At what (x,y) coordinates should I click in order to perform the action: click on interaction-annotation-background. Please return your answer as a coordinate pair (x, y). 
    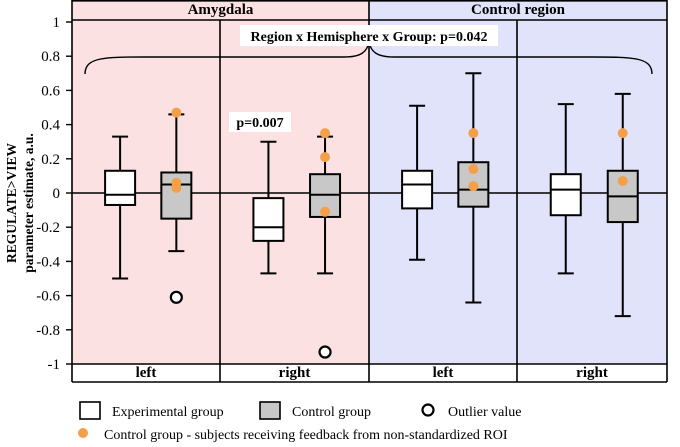
    Looking at the image, I should click on (369, 35).